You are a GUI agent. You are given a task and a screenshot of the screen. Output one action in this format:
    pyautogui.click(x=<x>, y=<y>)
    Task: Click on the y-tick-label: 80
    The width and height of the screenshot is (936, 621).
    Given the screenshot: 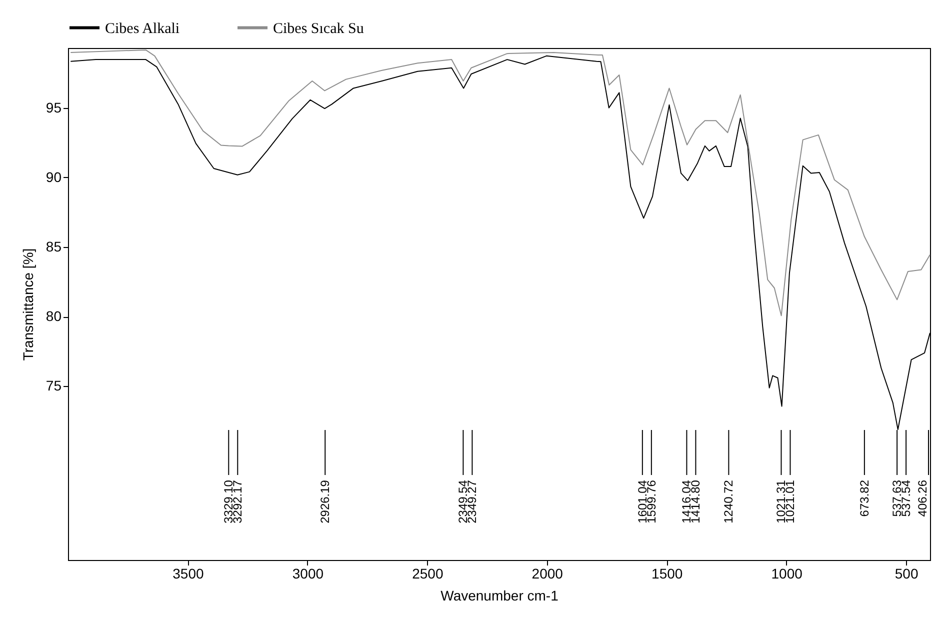 What is the action you would take?
    pyautogui.click(x=54, y=316)
    